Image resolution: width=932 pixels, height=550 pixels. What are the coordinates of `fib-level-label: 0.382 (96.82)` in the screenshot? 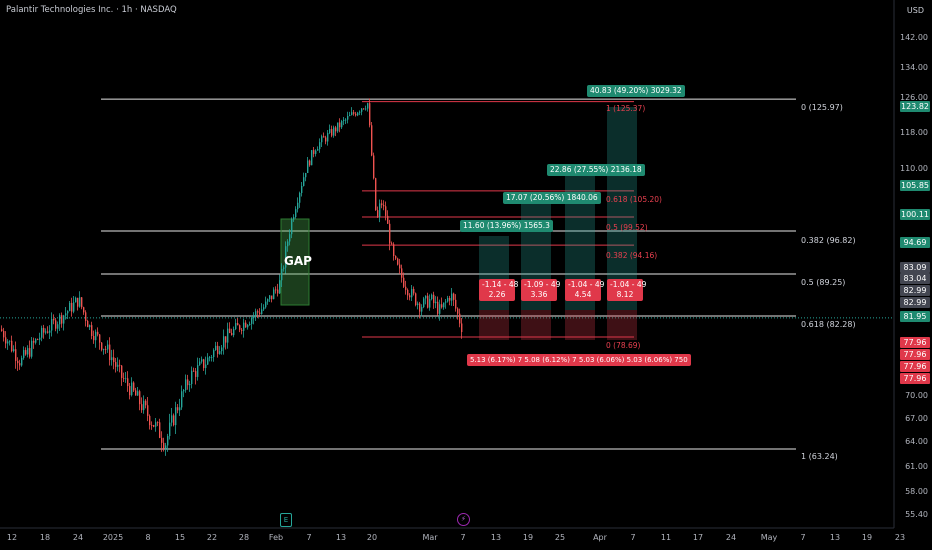 It's located at (828, 240).